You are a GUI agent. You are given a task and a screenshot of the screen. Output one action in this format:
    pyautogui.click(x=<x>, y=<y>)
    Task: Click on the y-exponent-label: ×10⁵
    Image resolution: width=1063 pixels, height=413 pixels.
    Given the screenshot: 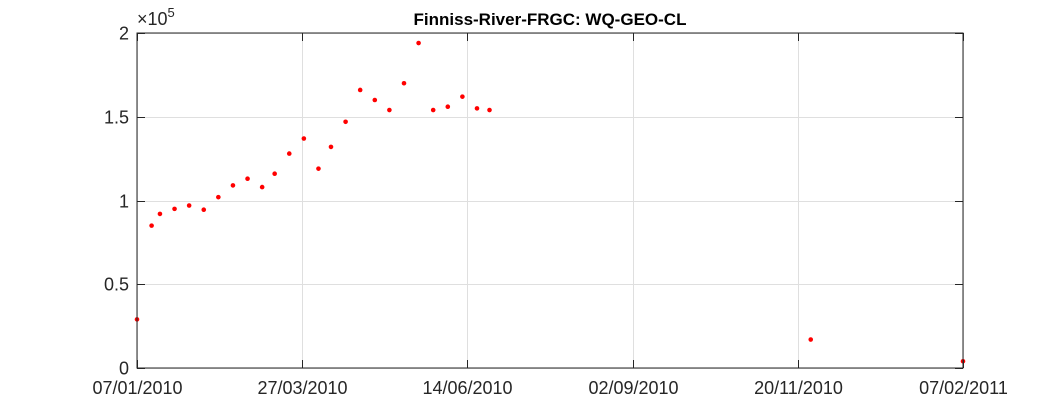 What is the action you would take?
    pyautogui.click(x=156, y=17)
    